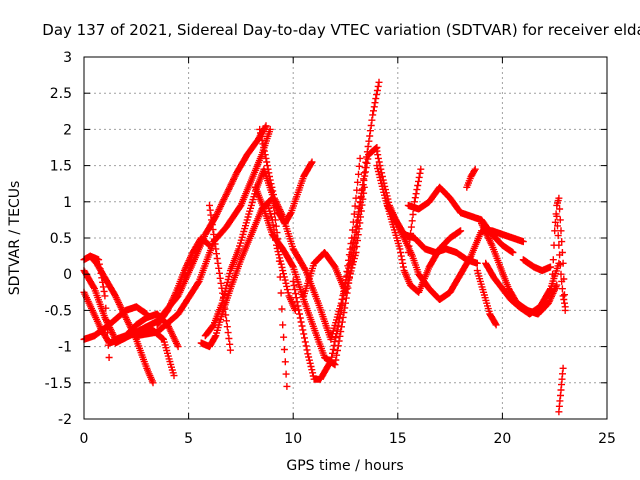  Describe the element at coordinates (58, 384) in the screenshot. I see `y-tick-label: -1.5` at that location.